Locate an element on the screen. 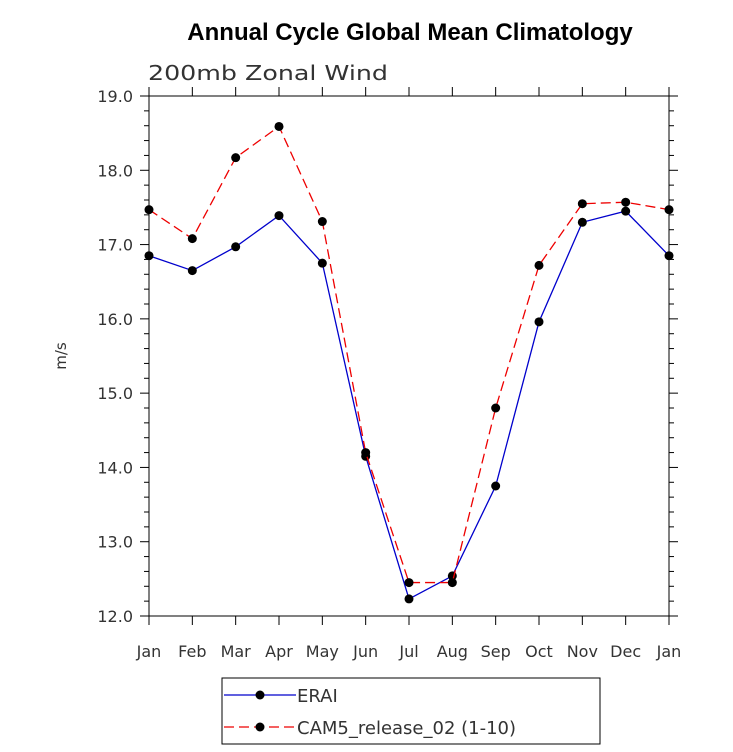  x-tick-label: Jul is located at coordinates (408, 651).